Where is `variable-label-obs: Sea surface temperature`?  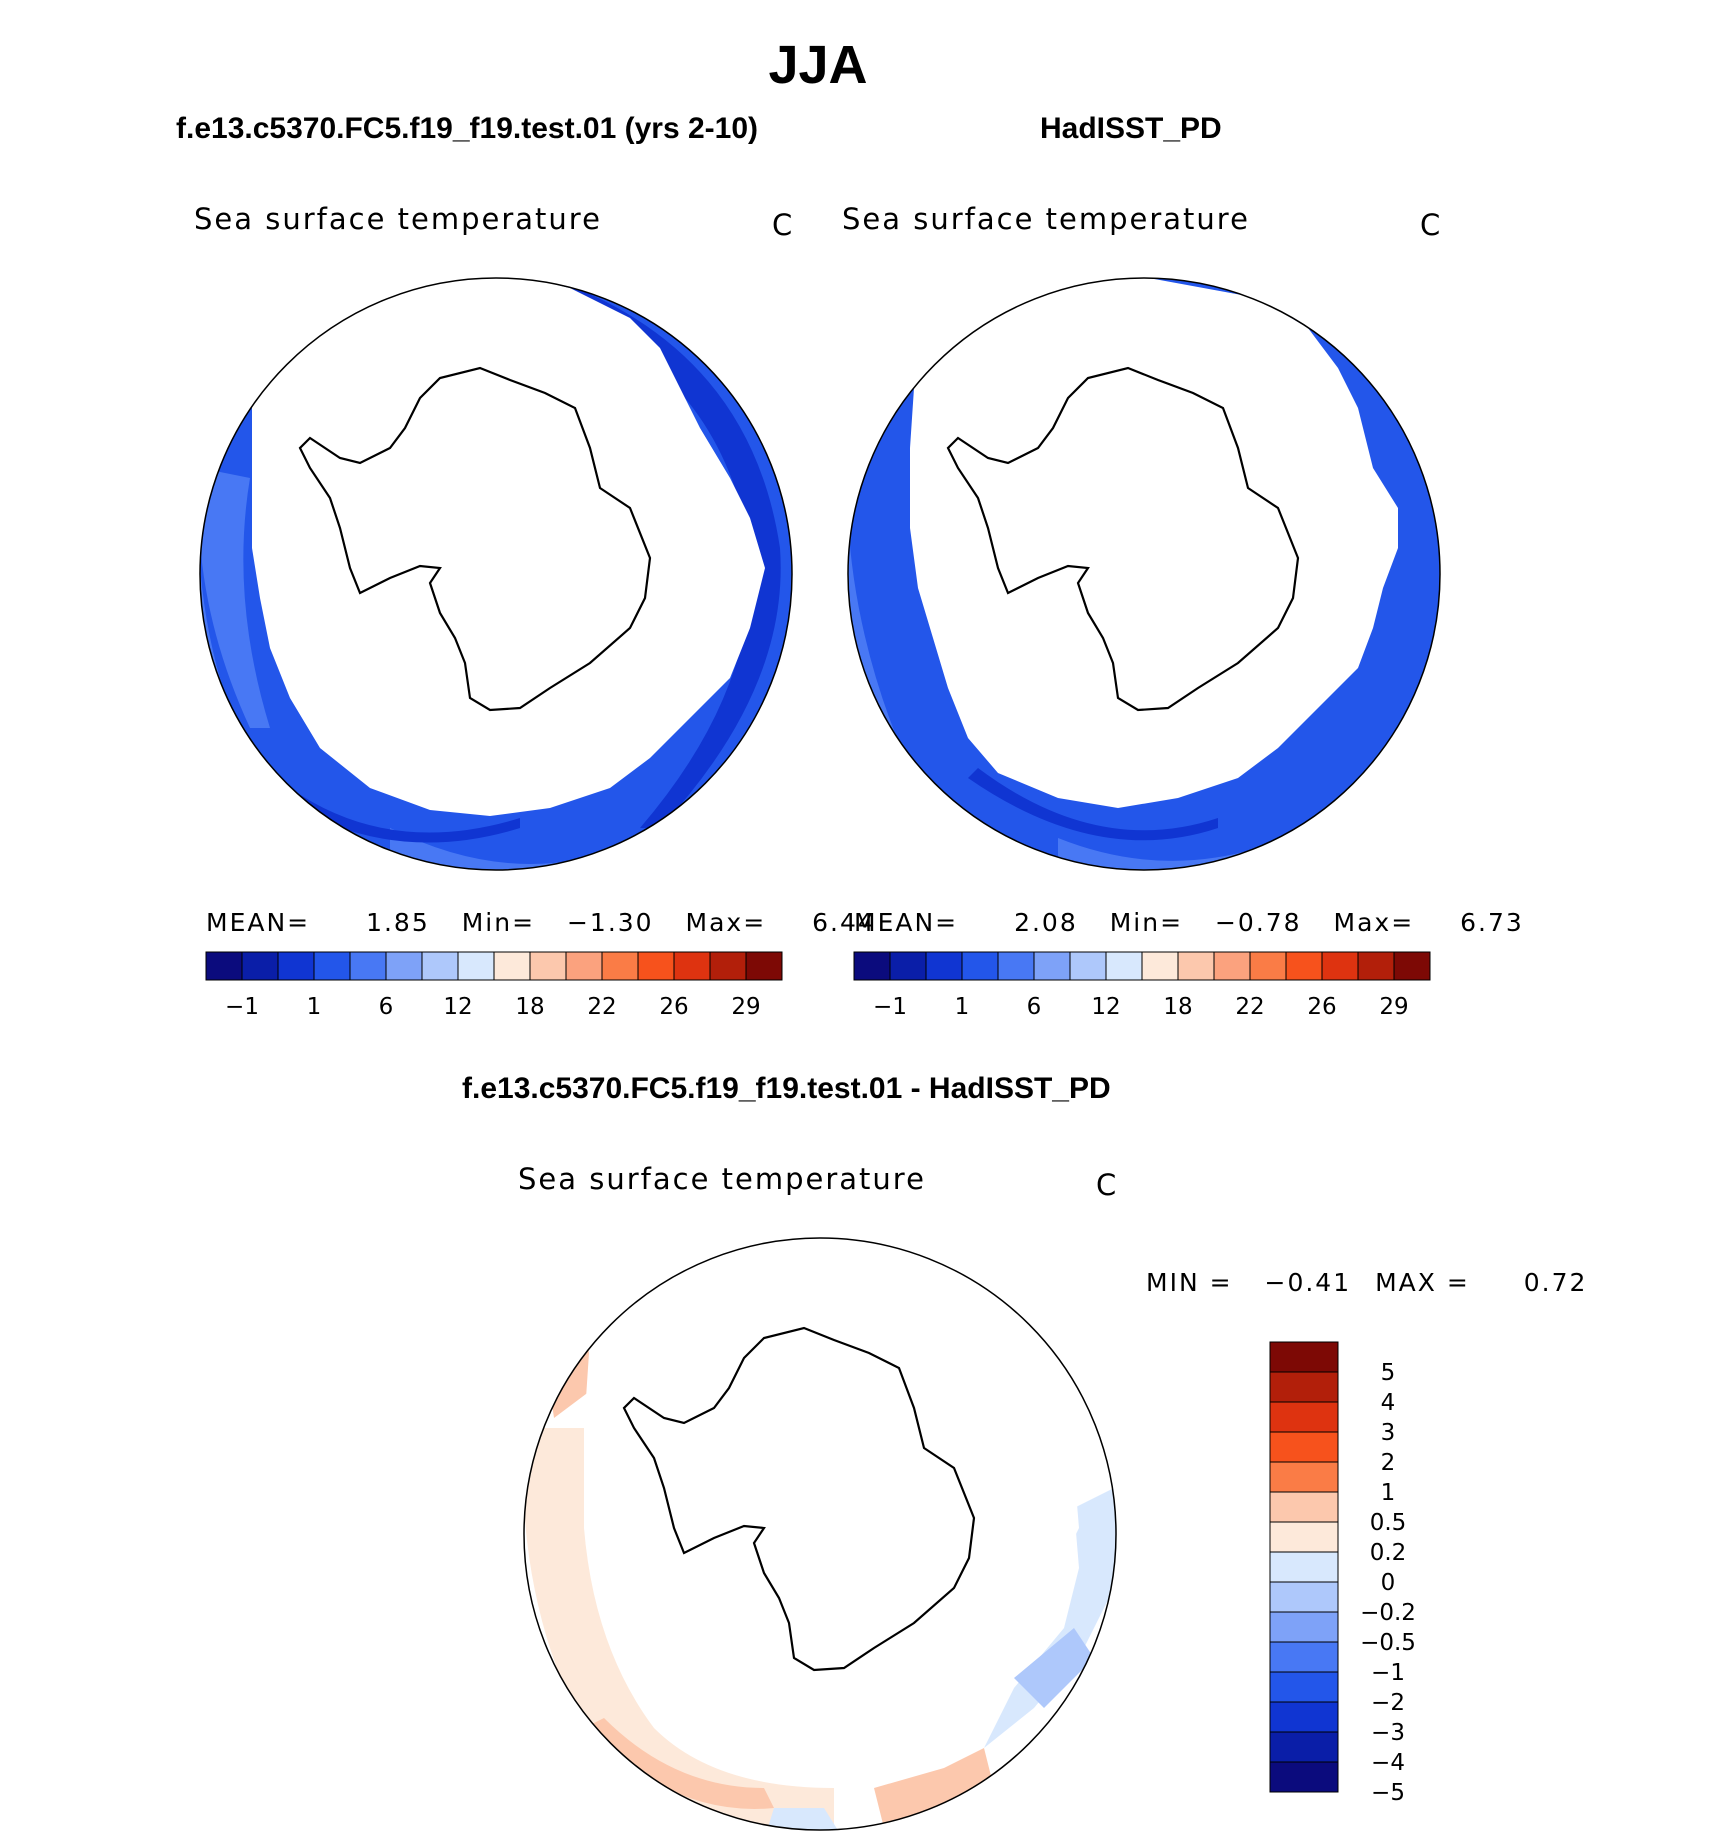
variable-label-obs: Sea surface temperature is located at coordinates (1046, 219).